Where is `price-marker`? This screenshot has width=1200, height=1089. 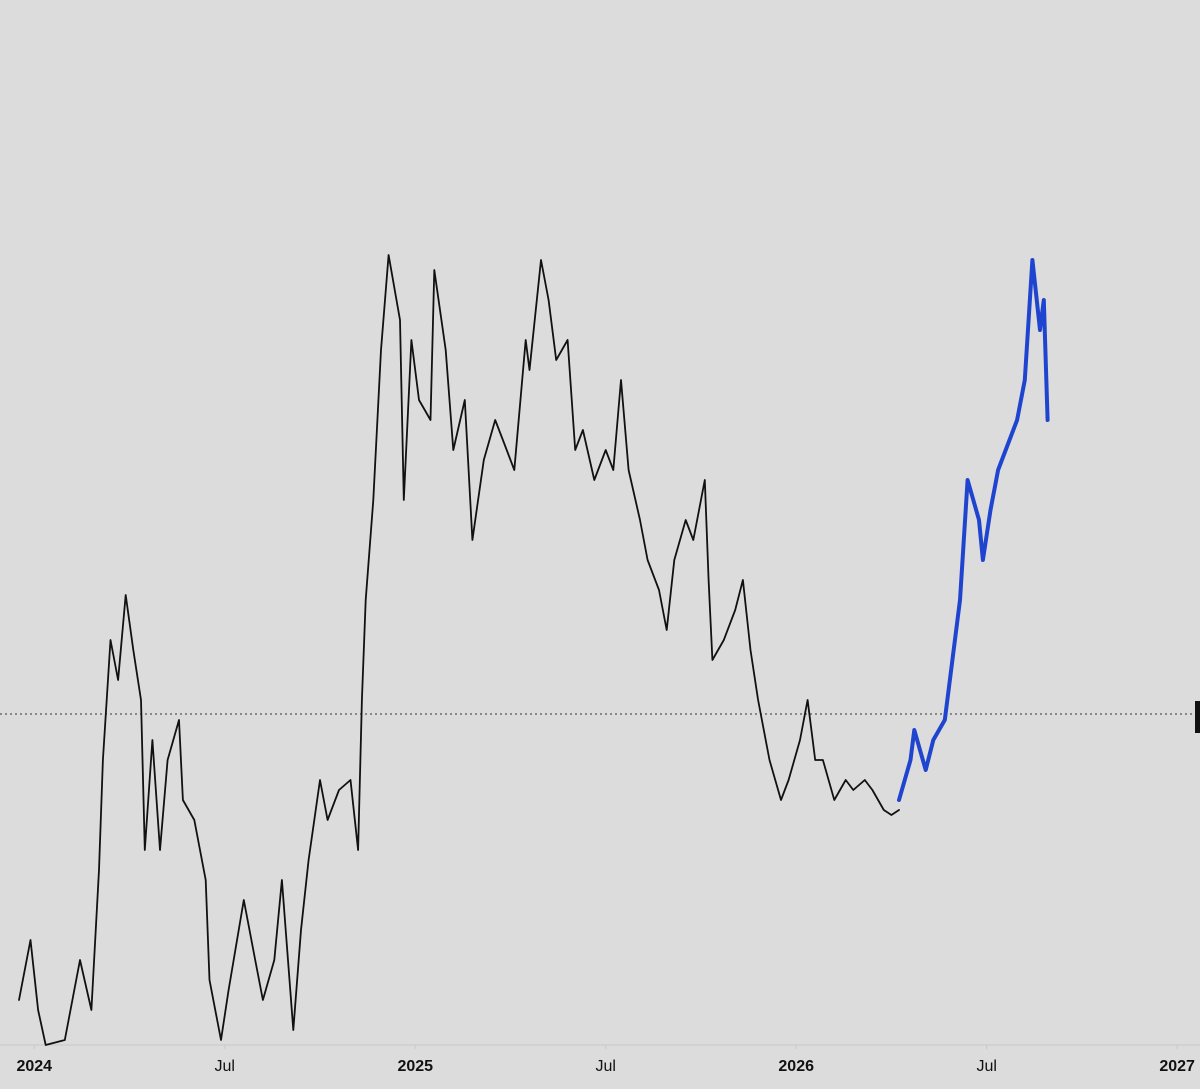
price-marker is located at coordinates (1197, 717).